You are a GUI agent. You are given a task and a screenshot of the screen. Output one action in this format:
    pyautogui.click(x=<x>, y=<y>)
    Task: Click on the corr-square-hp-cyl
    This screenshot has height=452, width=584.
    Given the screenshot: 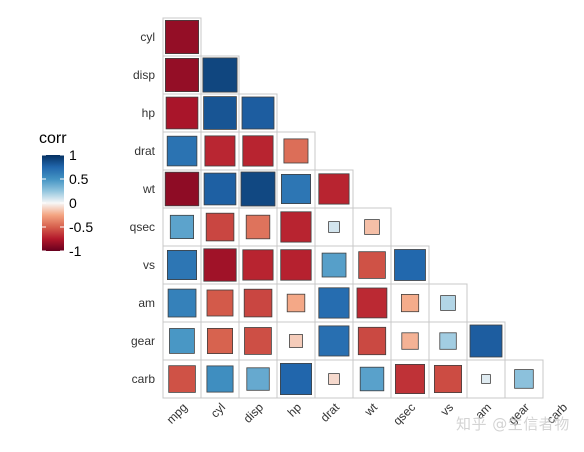 What is the action you would take?
    pyautogui.click(x=220, y=113)
    